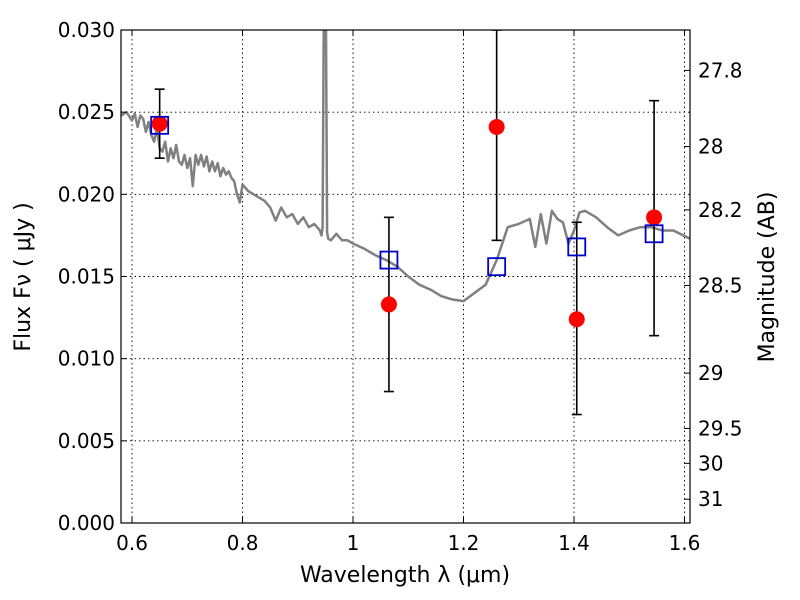 This screenshot has width=800, height=600. What do you see at coordinates (132, 543) in the screenshot?
I see `x-tick-label: 0.6` at bounding box center [132, 543].